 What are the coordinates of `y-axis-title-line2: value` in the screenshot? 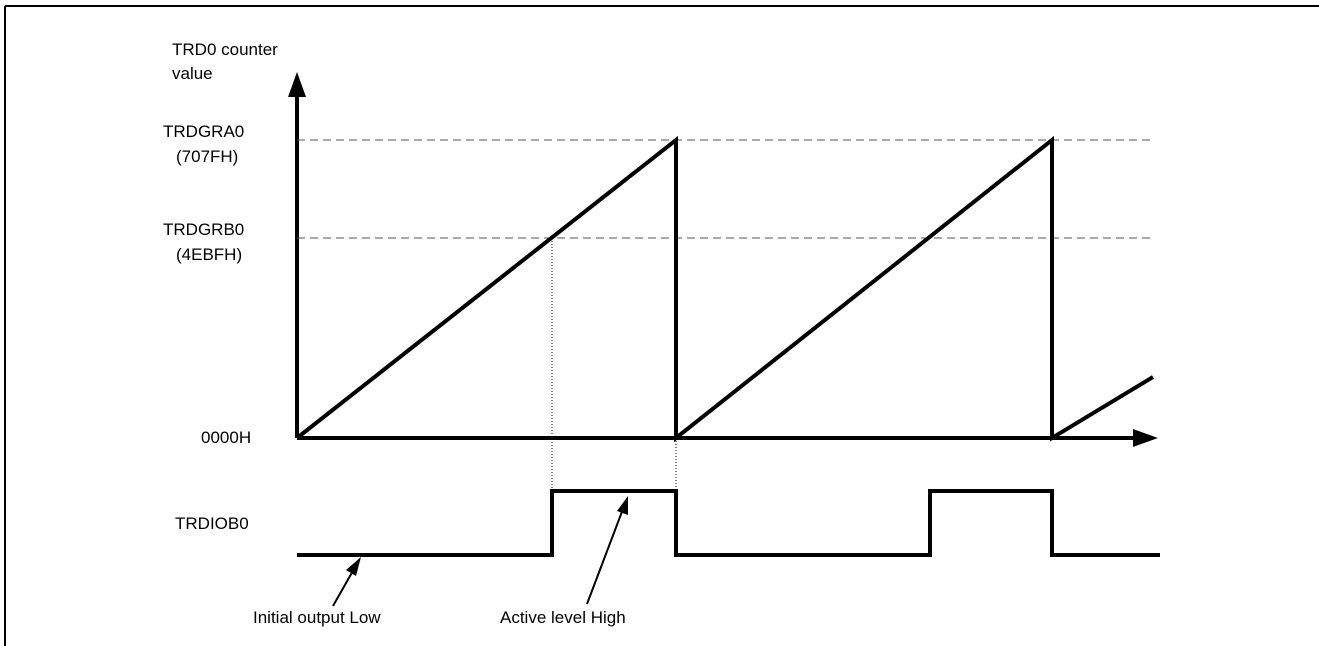 It's located at (192, 73).